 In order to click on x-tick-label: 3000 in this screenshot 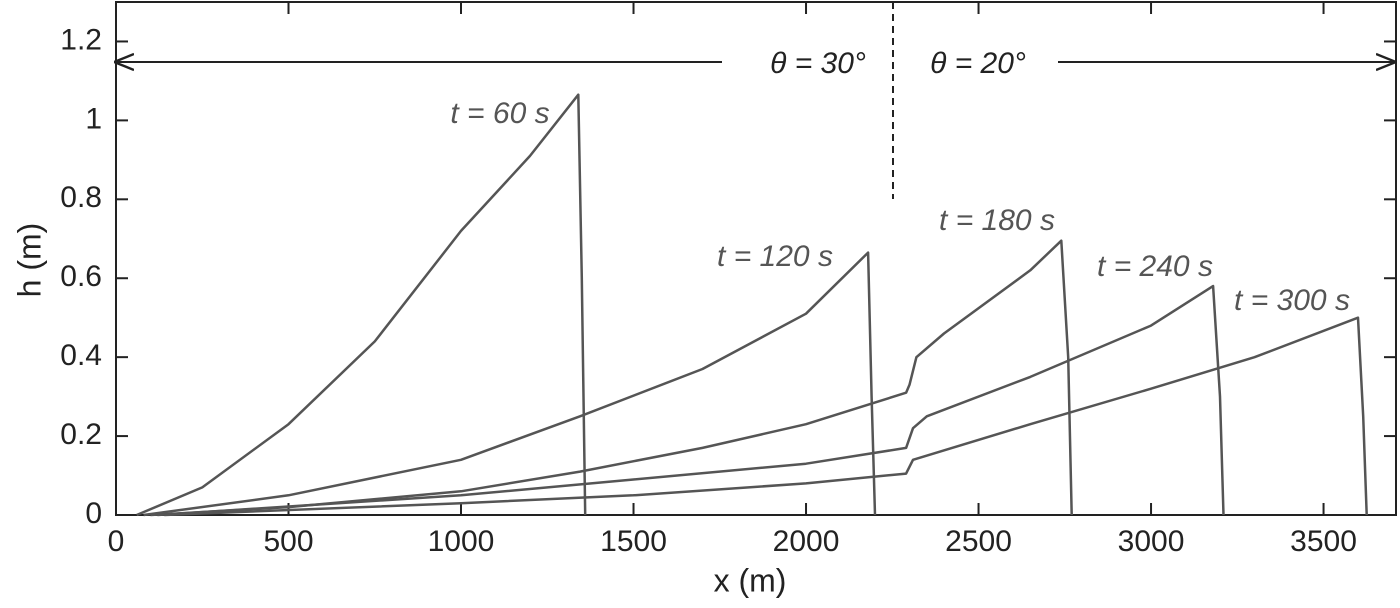, I will do `click(1151, 541)`.